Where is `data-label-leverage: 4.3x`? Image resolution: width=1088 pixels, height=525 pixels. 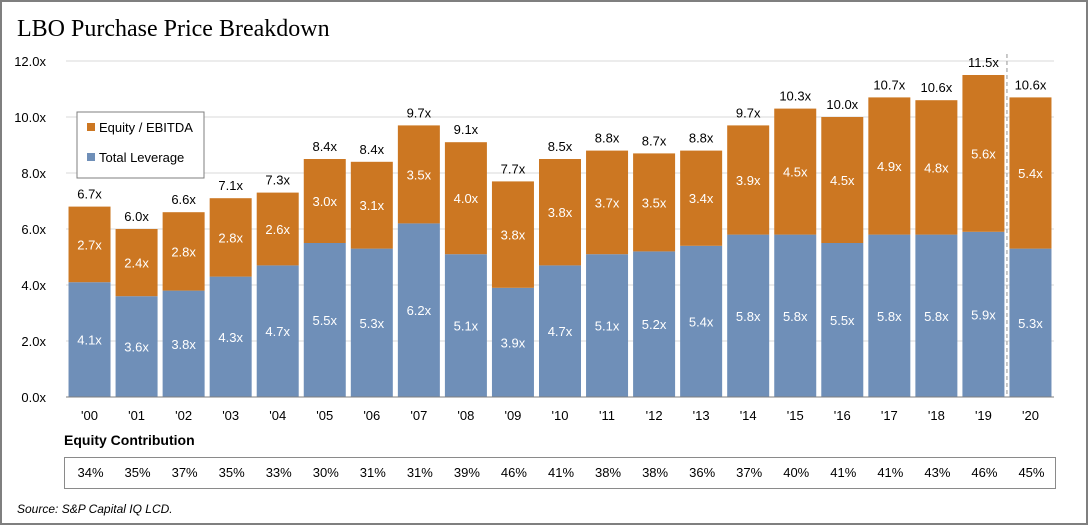
data-label-leverage: 4.3x is located at coordinates (230, 337).